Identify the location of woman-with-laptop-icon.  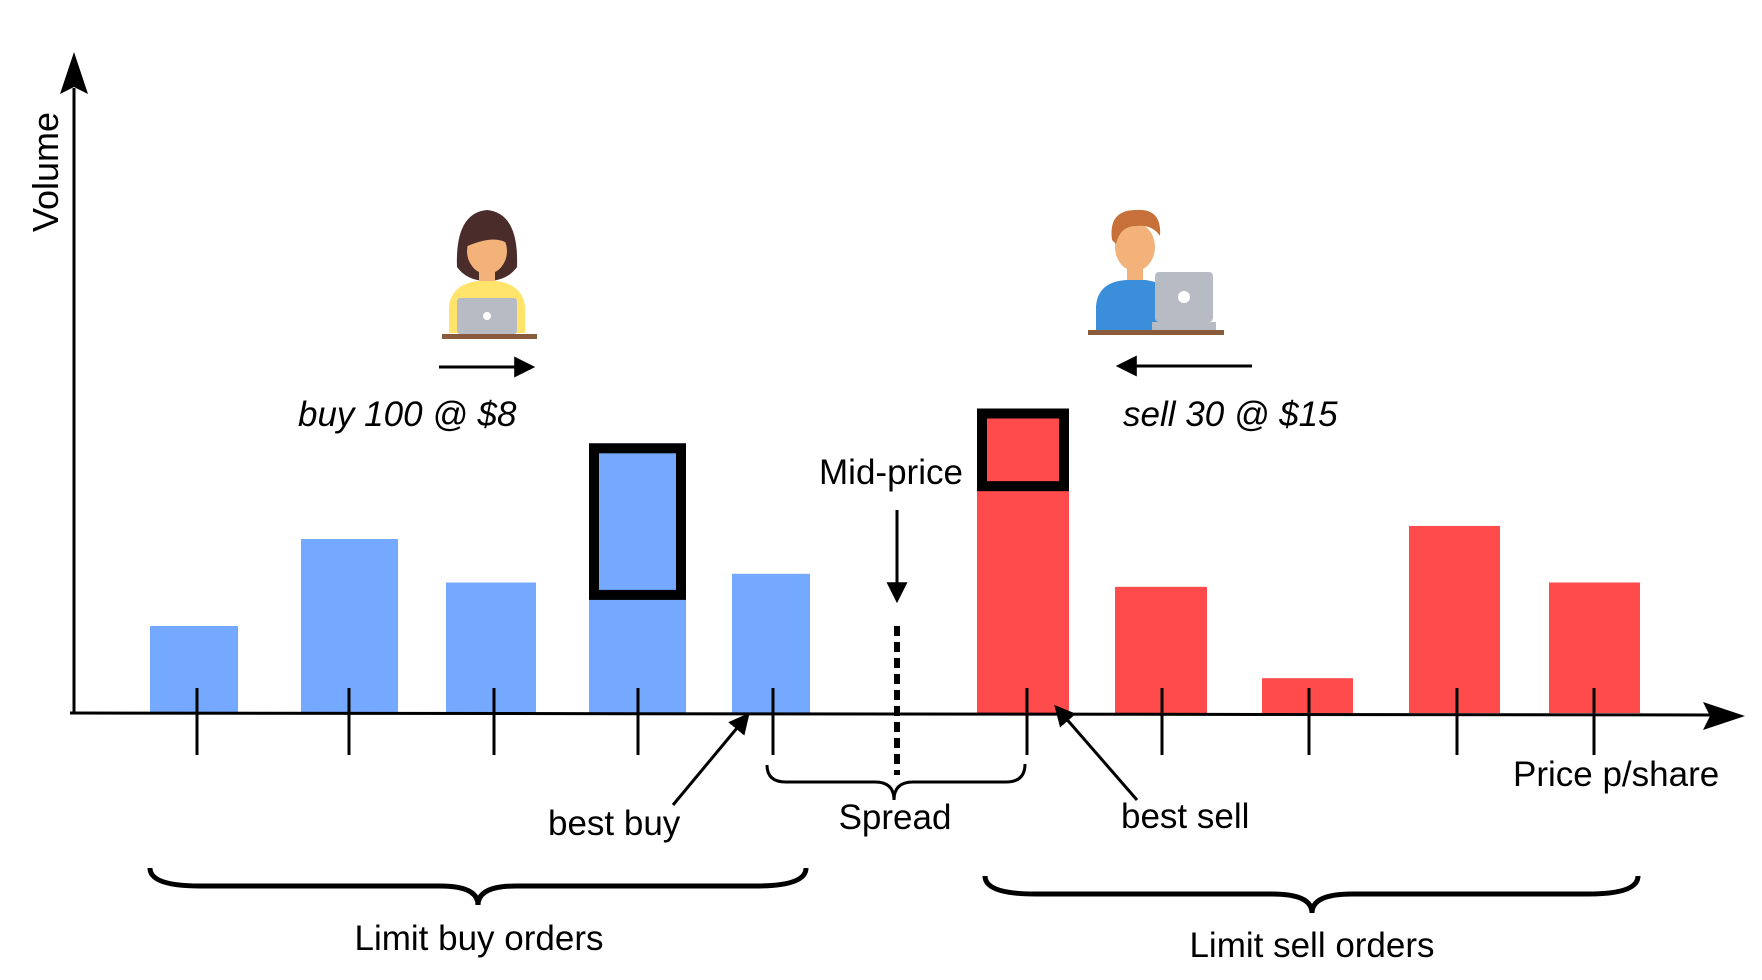
(489, 274).